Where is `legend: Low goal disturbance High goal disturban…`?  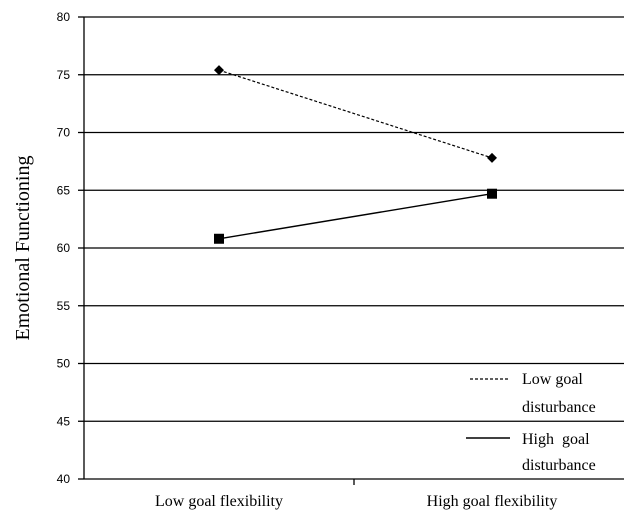 legend: Low goal disturbance High goal disturban… is located at coordinates (531, 422).